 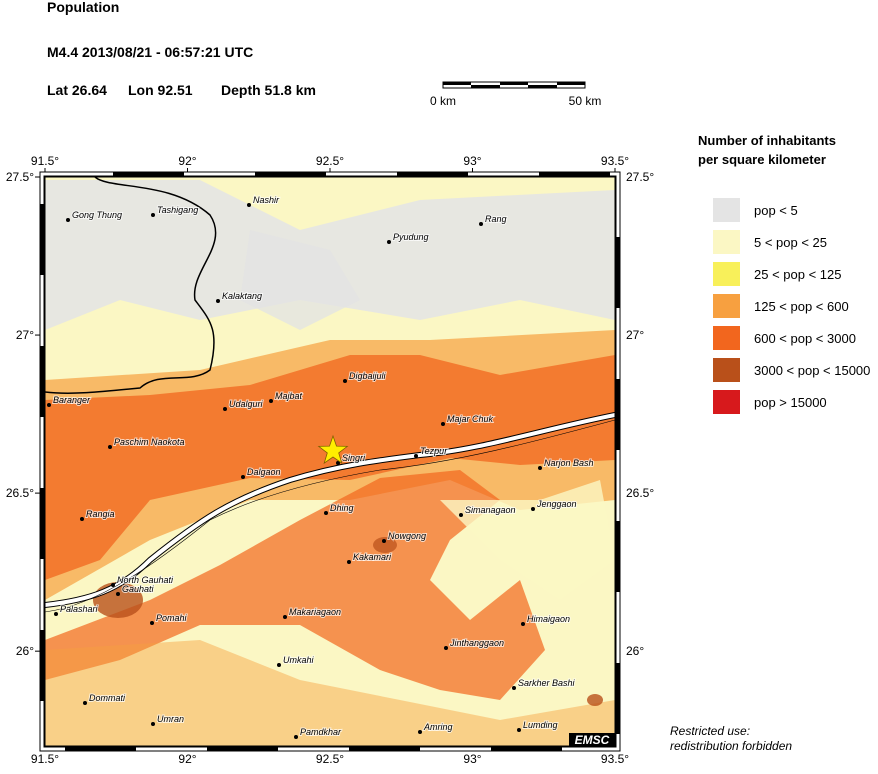 What do you see at coordinates (490, 510) in the screenshot?
I see `place-label: Simanagaon` at bounding box center [490, 510].